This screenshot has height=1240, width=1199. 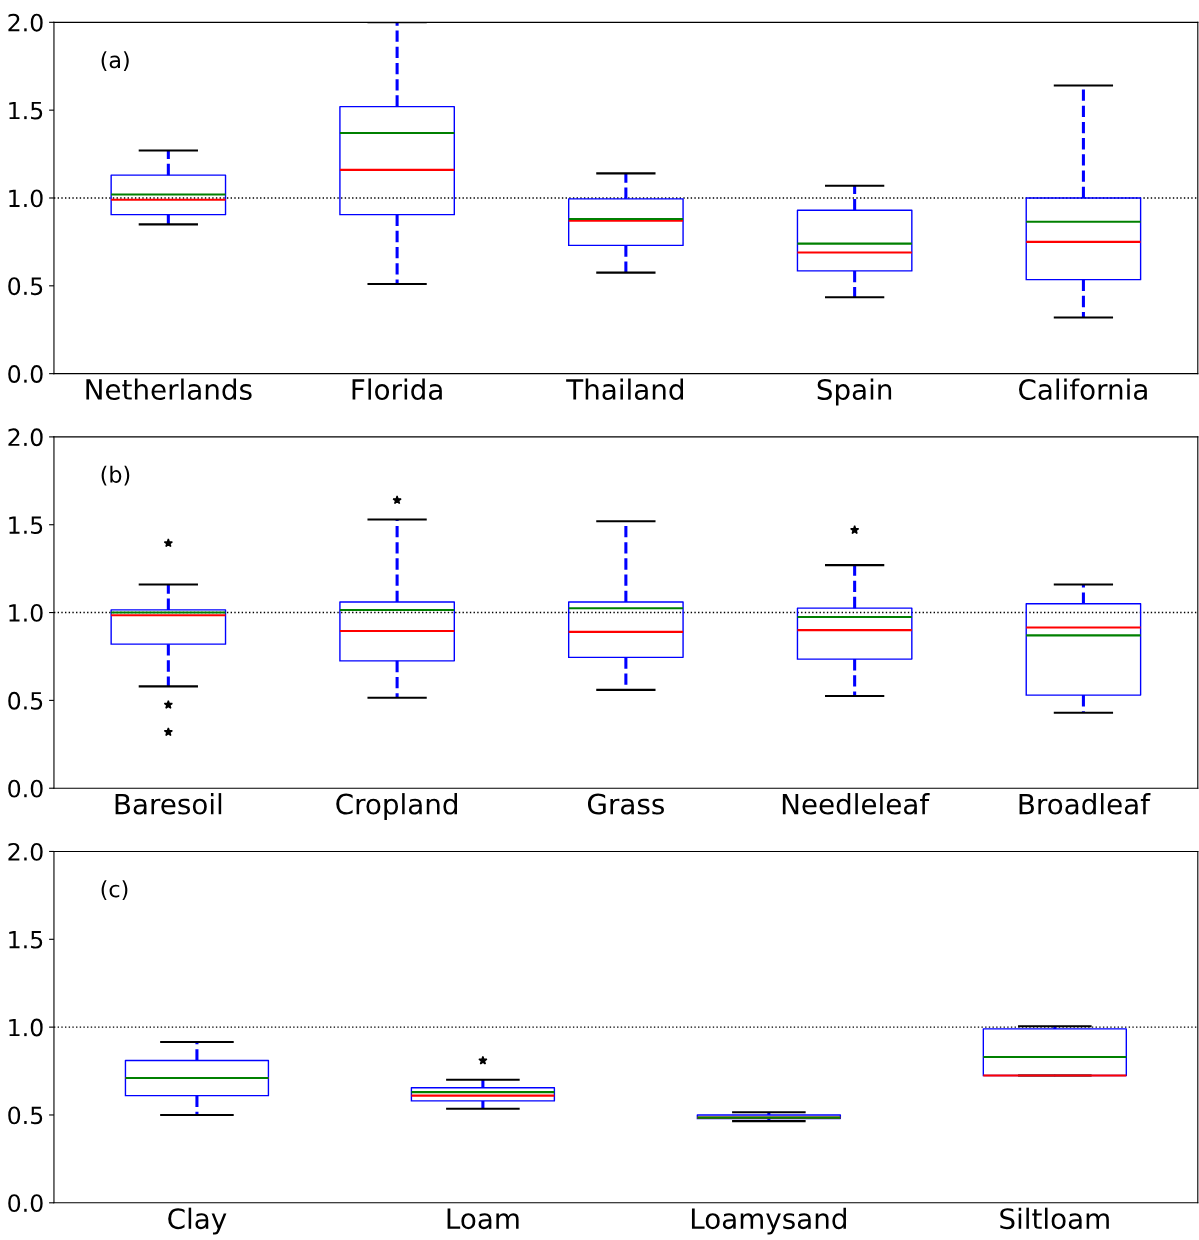 What do you see at coordinates (483, 1219) in the screenshot?
I see `x-tick-label: Loam` at bounding box center [483, 1219].